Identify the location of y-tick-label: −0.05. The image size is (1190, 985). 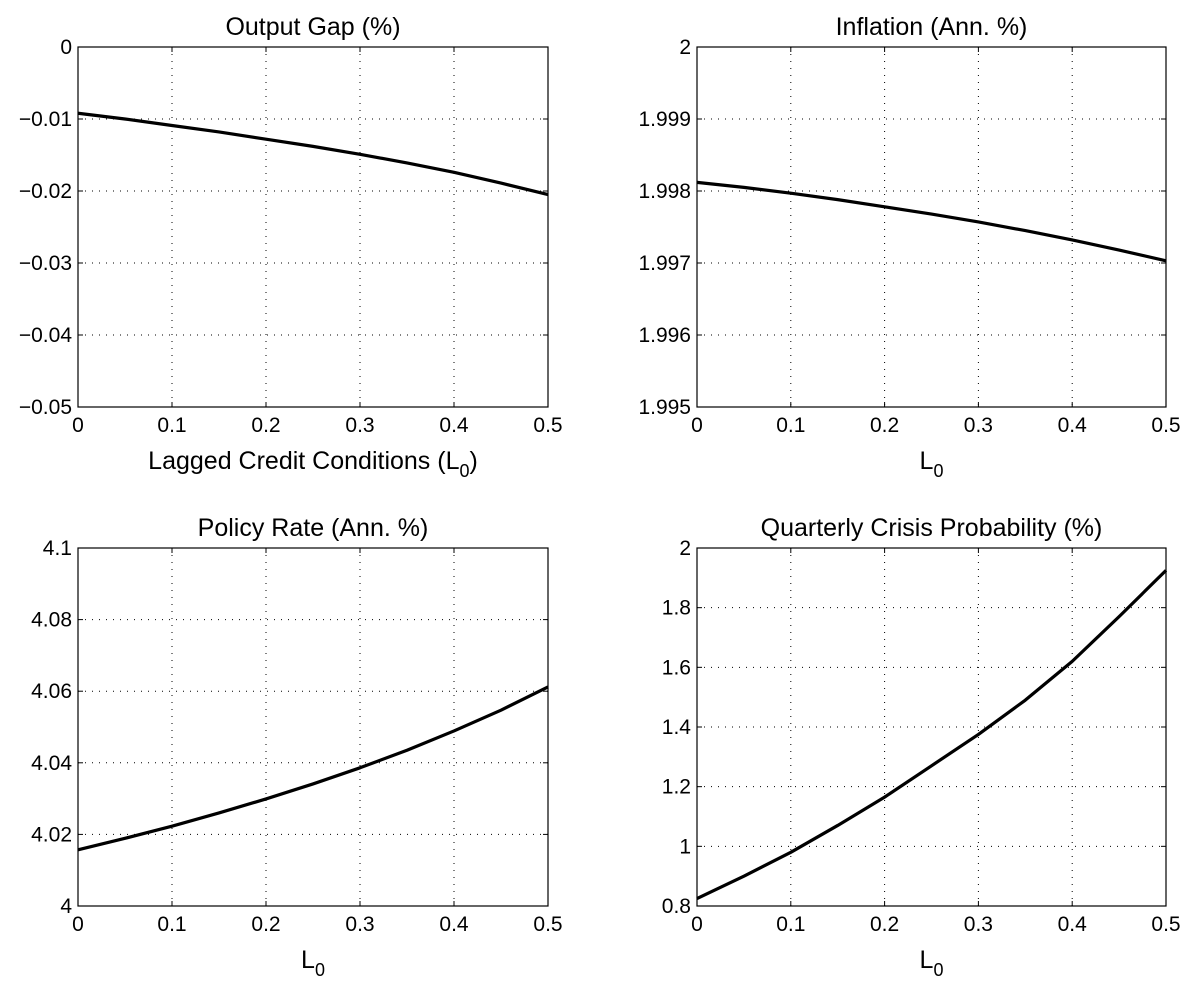
(45, 407).